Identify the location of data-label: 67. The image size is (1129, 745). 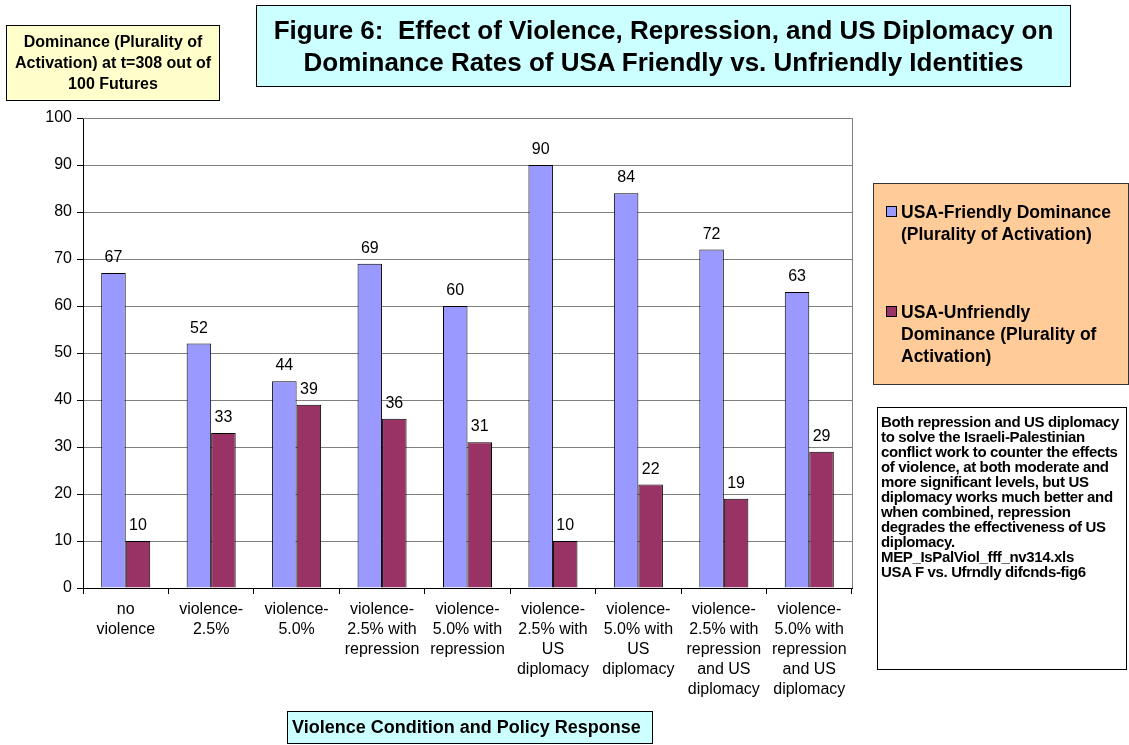
(113, 257).